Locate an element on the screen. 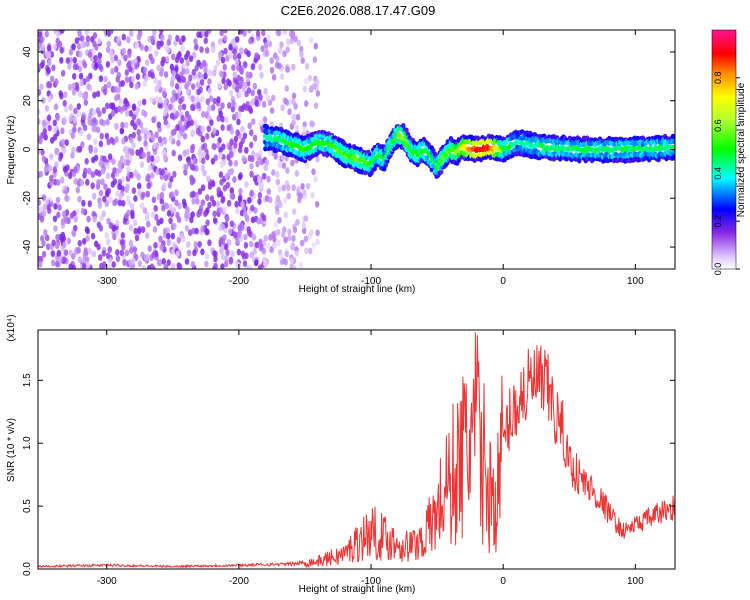  bottom-x-axis-label: Height of straight line (km) is located at coordinates (357, 589).